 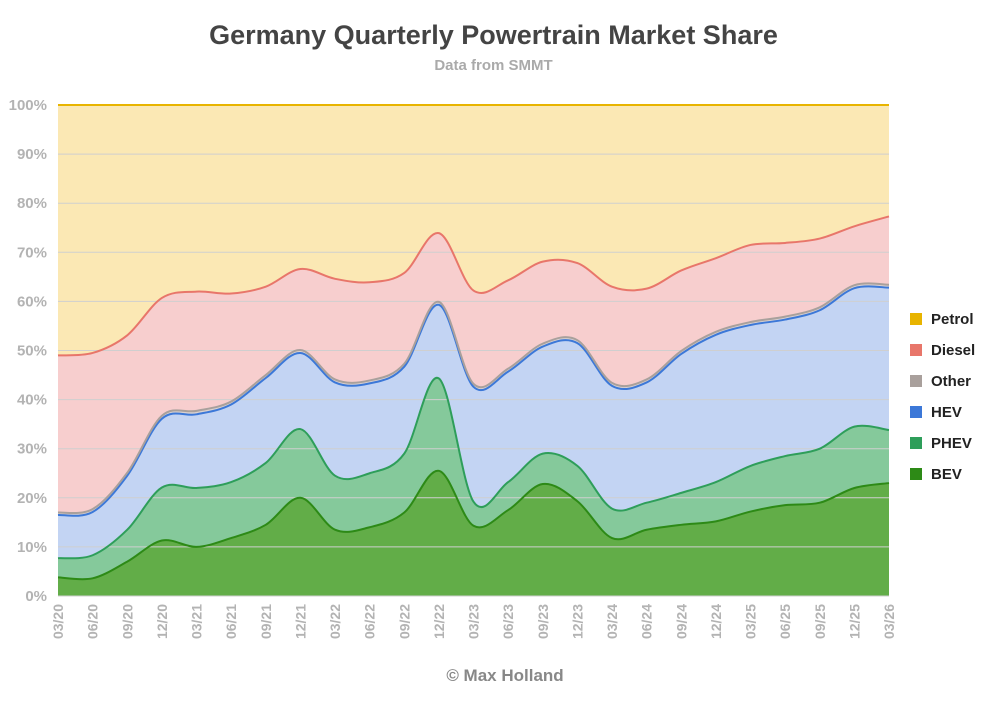 What do you see at coordinates (946, 412) in the screenshot?
I see `legend-label: HEV` at bounding box center [946, 412].